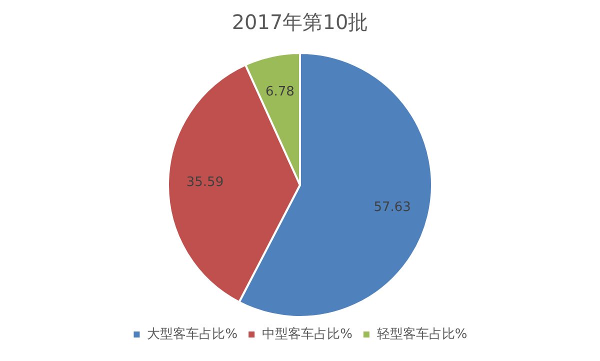 The width and height of the screenshot is (600, 361). I want to click on data-label: 35.59, so click(205, 182).